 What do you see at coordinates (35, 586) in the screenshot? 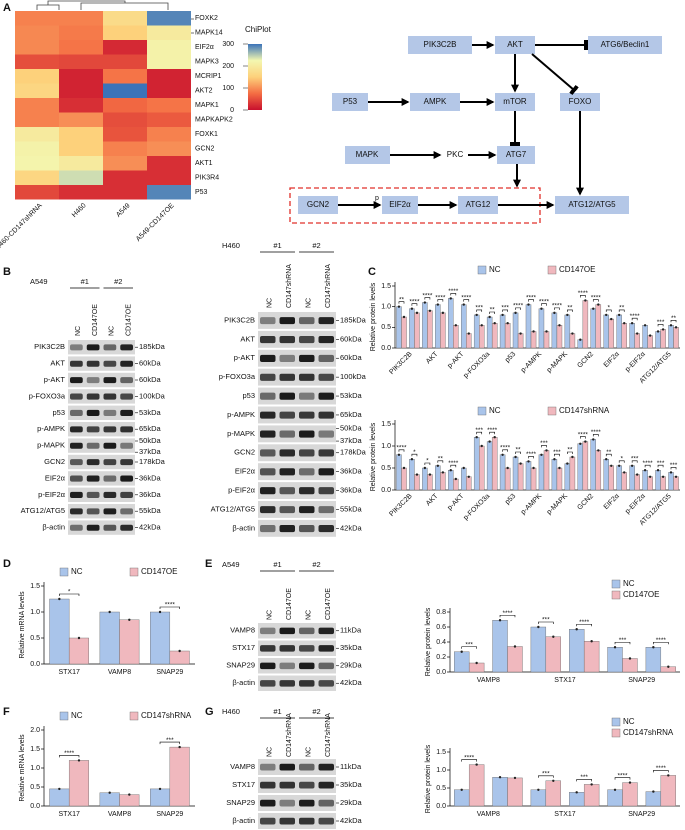
I see `y-tick-label: 1.5` at bounding box center [35, 586].